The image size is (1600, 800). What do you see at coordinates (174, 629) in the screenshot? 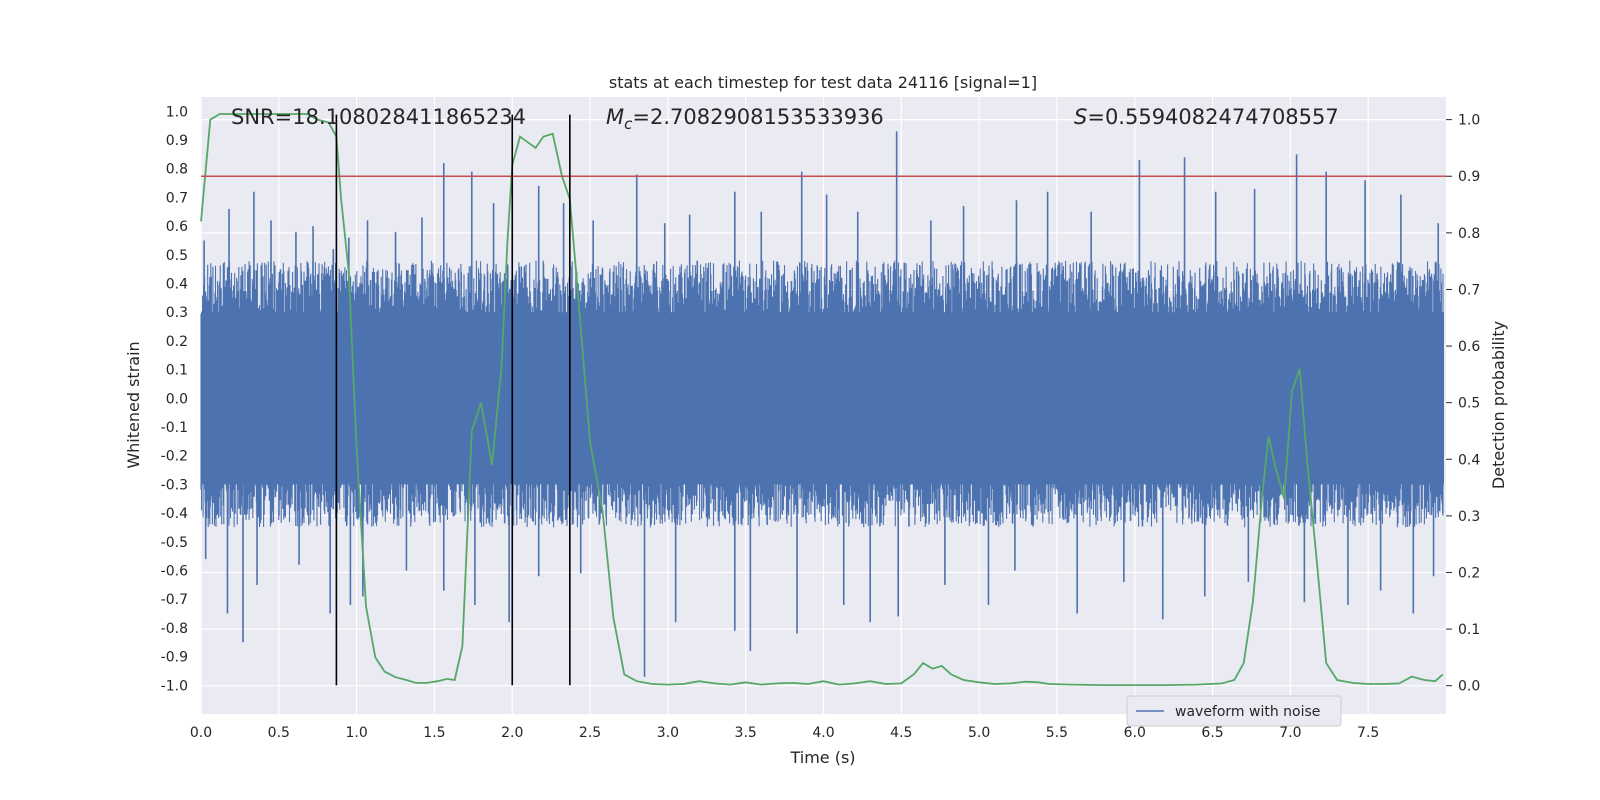
I see `y-tick-label: -0.8` at bounding box center [174, 629].